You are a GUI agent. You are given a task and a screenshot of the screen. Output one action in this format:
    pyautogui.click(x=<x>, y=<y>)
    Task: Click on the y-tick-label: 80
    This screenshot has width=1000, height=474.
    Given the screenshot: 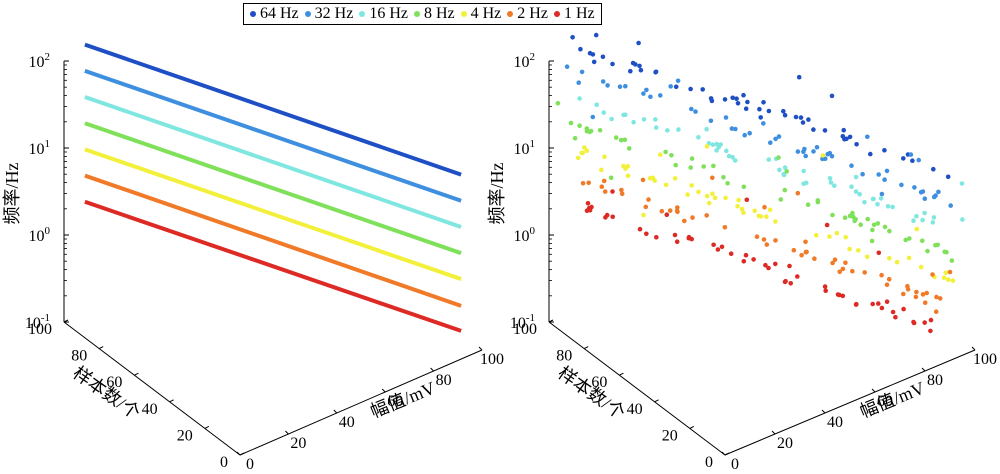 What is the action you would take?
    pyautogui.click(x=79, y=356)
    